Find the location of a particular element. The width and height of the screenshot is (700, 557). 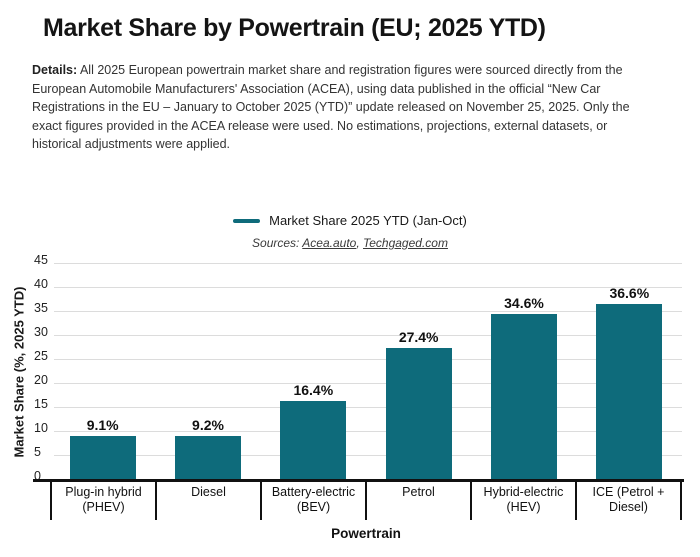

source-link-acea: Acea.auto is located at coordinates (329, 243).